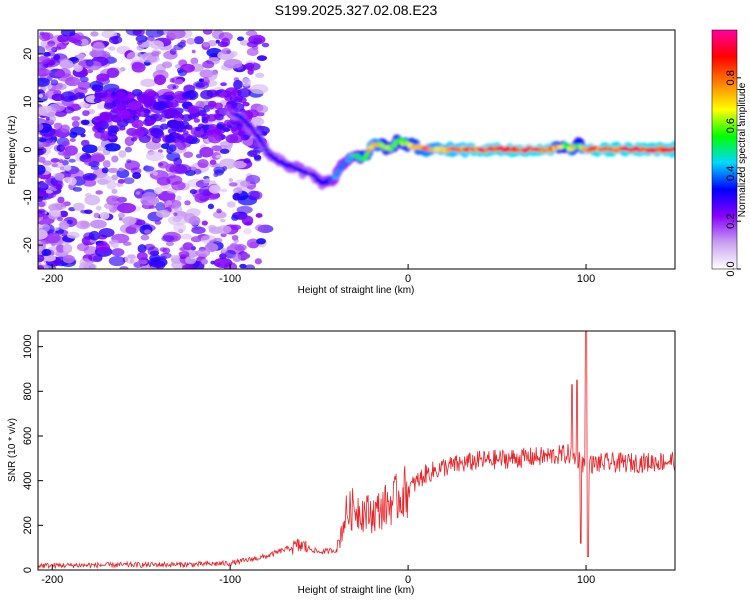 This screenshot has height=600, width=750. I want to click on colorbar-tick-label: 0.4, so click(731, 173).